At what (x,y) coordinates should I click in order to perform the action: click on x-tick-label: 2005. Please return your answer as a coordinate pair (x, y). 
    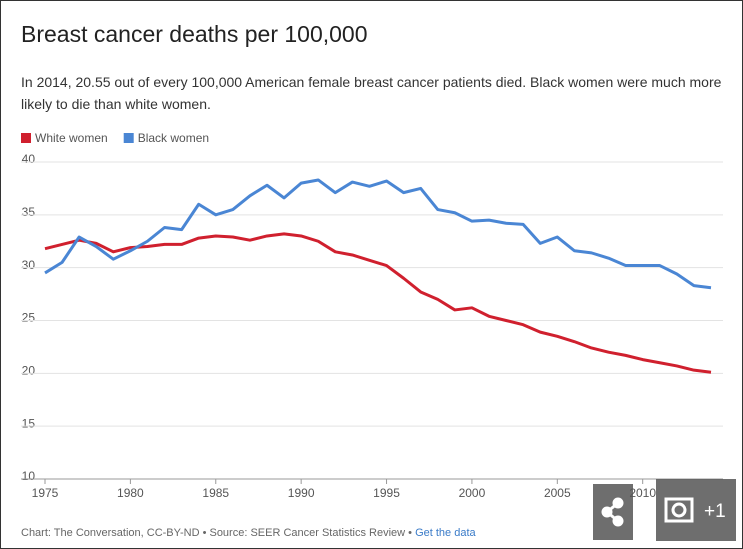
    Looking at the image, I should click on (557, 493).